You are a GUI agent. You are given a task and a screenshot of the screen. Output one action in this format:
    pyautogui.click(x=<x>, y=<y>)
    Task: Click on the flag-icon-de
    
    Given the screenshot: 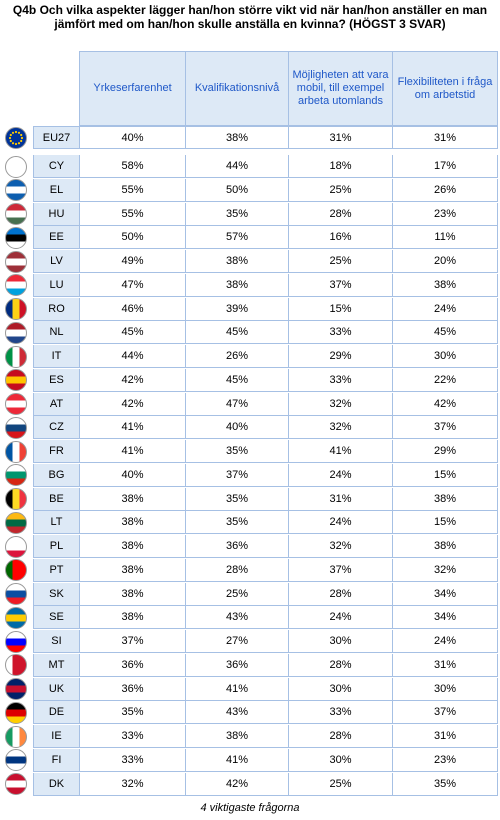 What is the action you would take?
    pyautogui.click(x=16, y=712)
    